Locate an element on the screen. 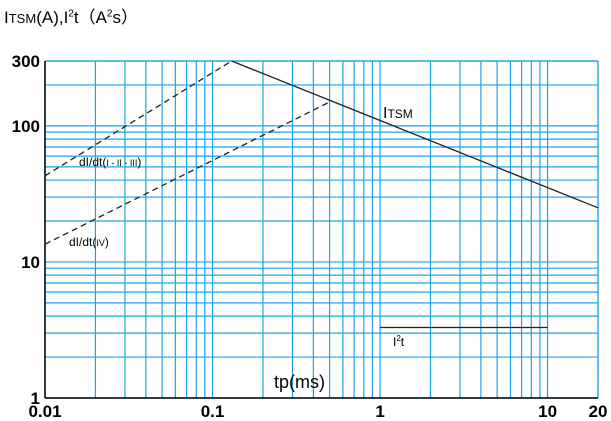 Image resolution: width=611 pixels, height=421 pixels. didt-123-label: dI/dt(I - II - III) is located at coordinates (110, 162).